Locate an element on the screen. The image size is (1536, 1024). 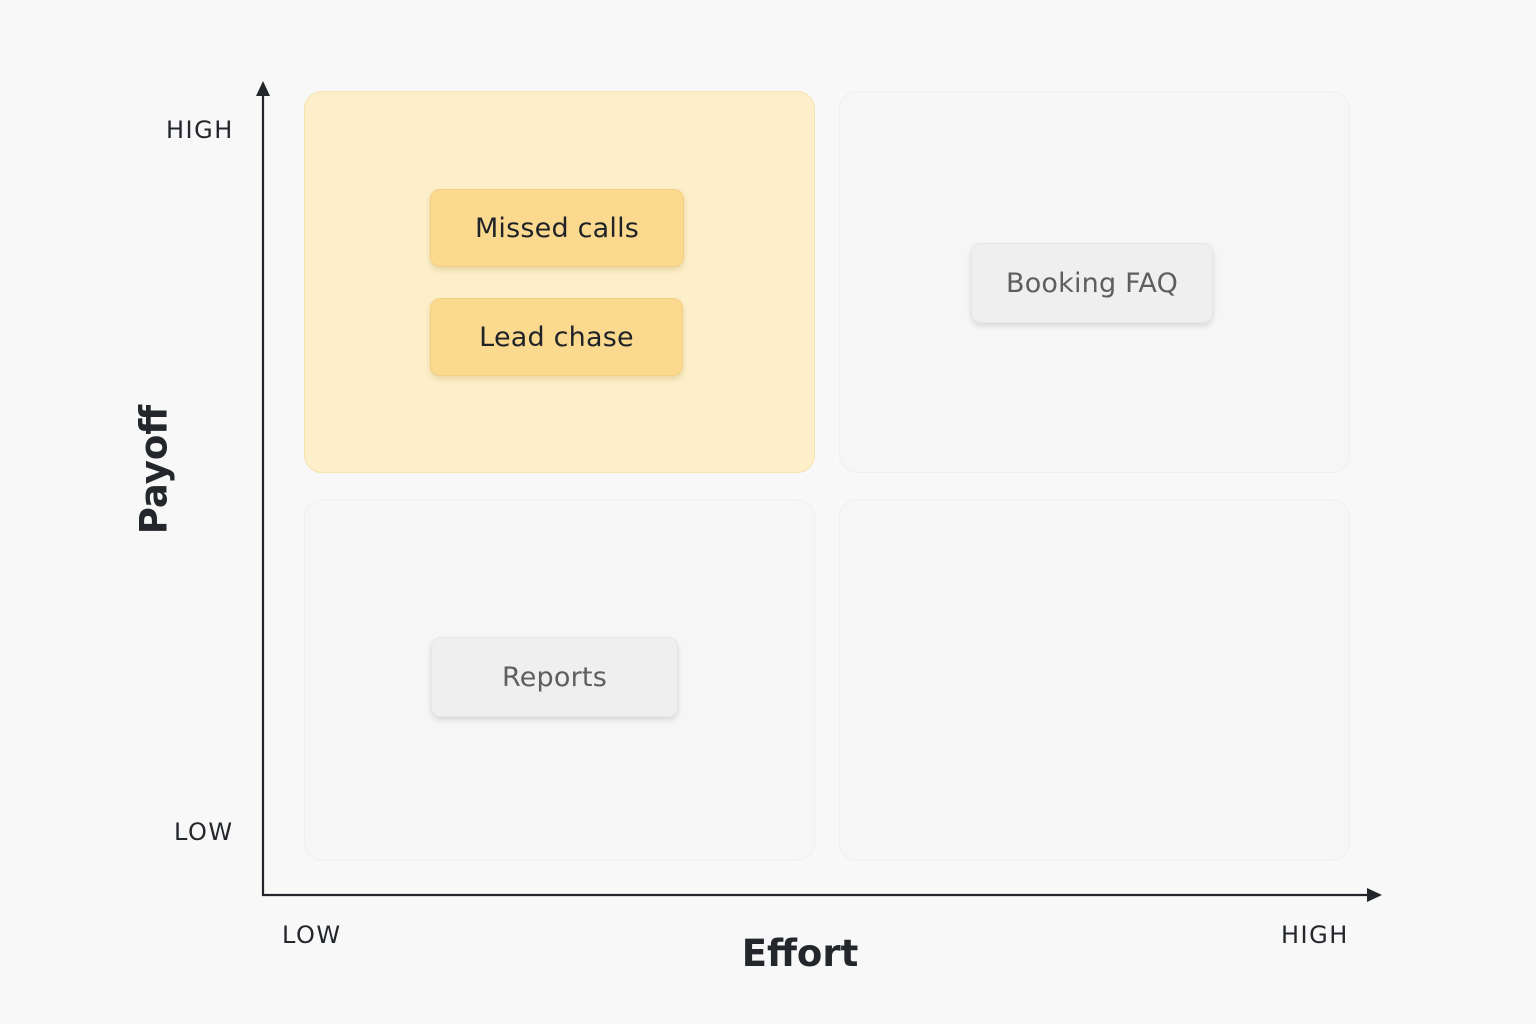
y-axis-low-label: LOW is located at coordinates (204, 832).